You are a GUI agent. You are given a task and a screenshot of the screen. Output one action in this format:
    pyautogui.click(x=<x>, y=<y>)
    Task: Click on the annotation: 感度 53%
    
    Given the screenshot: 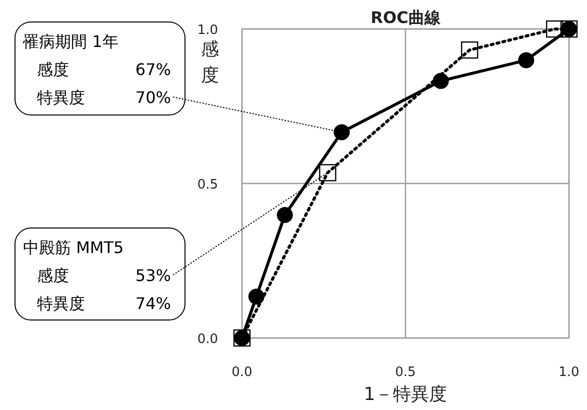 What is the action you would take?
    pyautogui.click(x=104, y=275)
    